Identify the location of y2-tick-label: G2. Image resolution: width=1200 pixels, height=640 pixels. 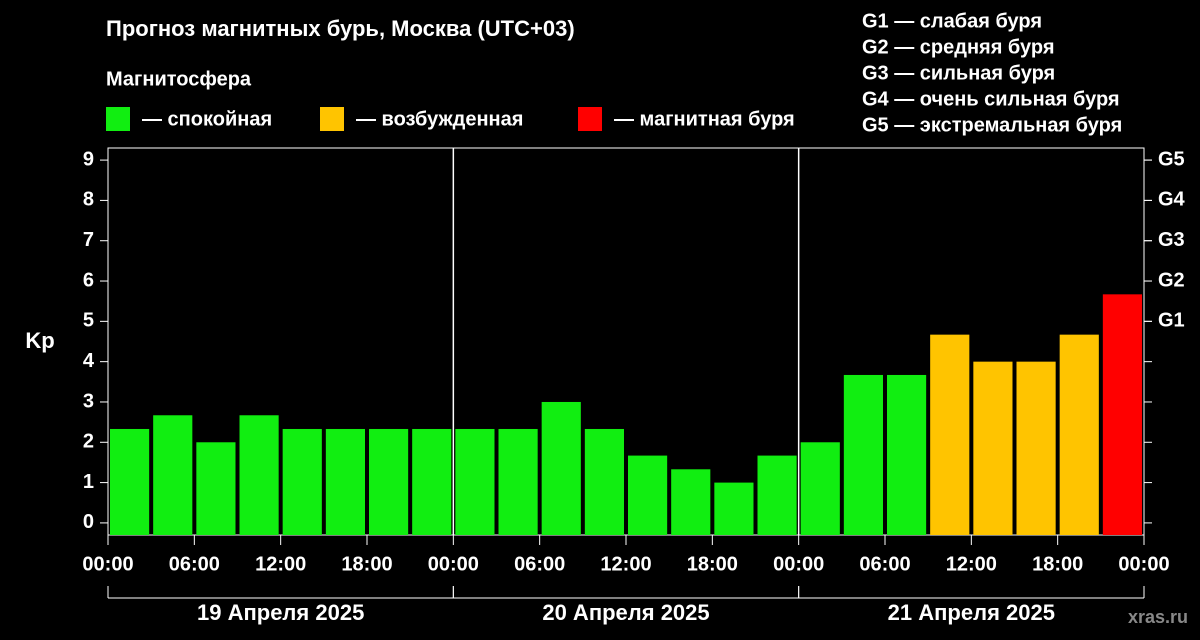
(1171, 280).